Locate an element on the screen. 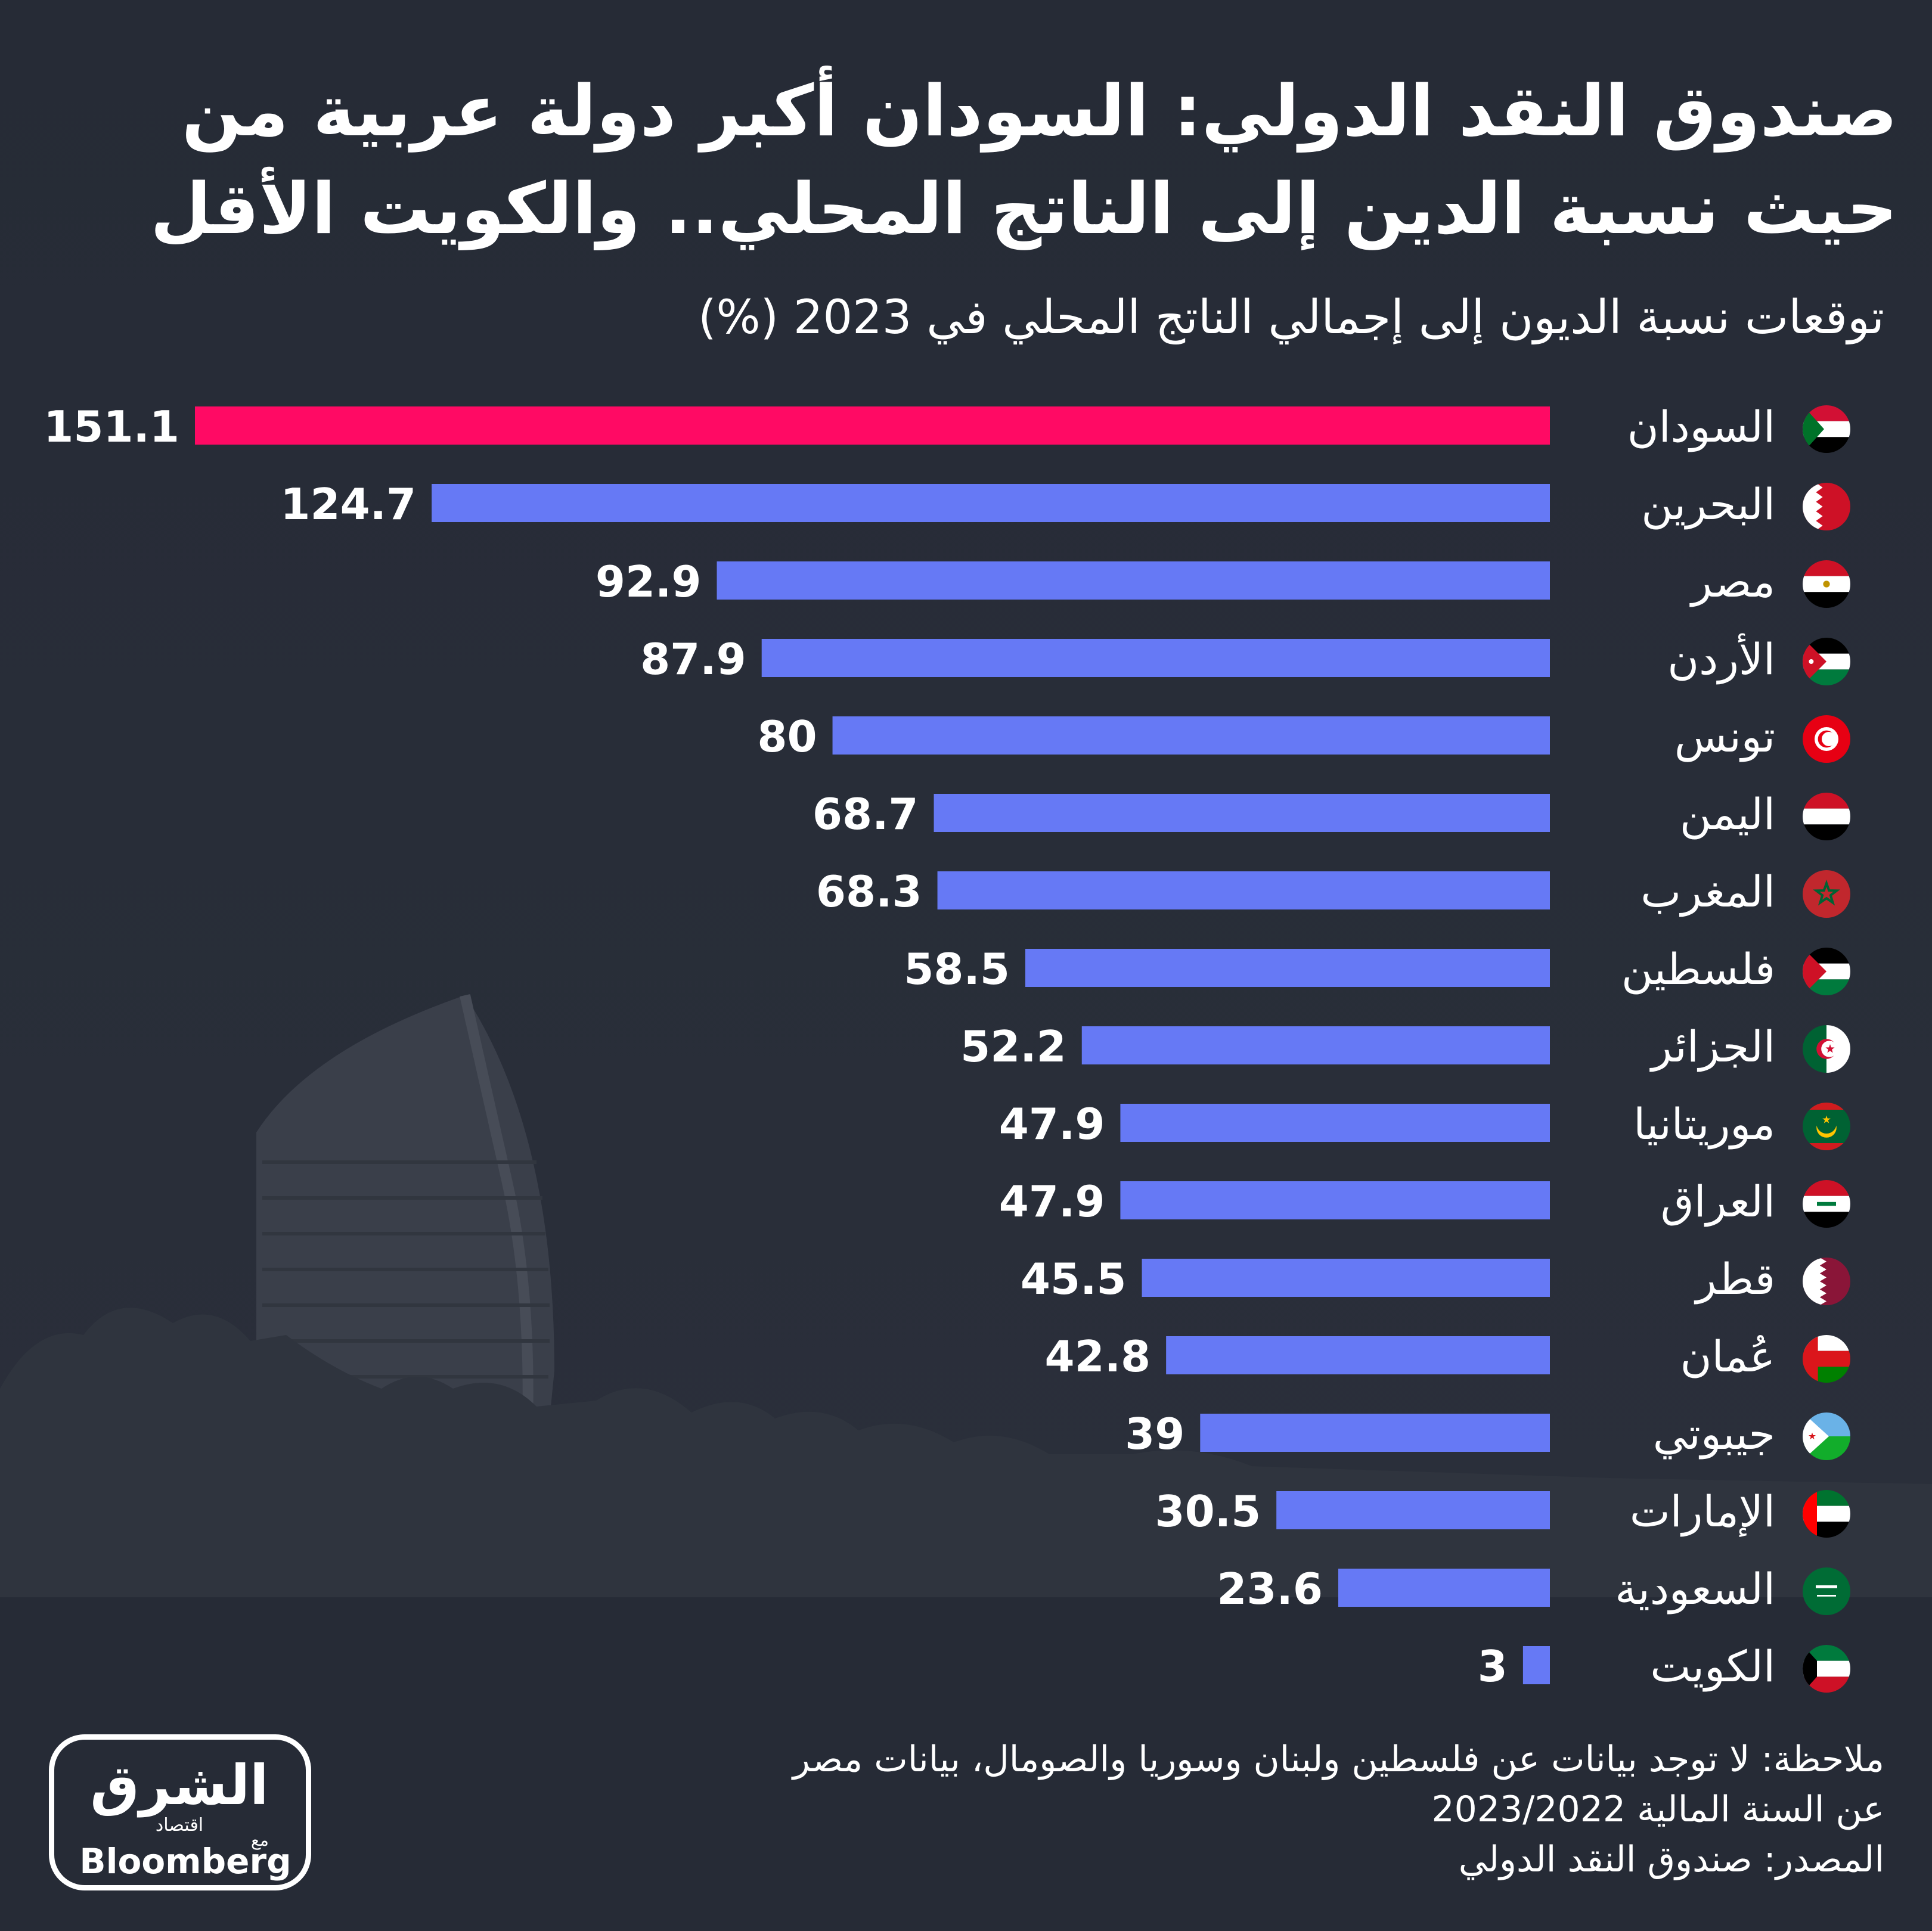 This screenshot has height=1931, width=1932. bar-row: 68.3 المغرب is located at coordinates (1333, 893).